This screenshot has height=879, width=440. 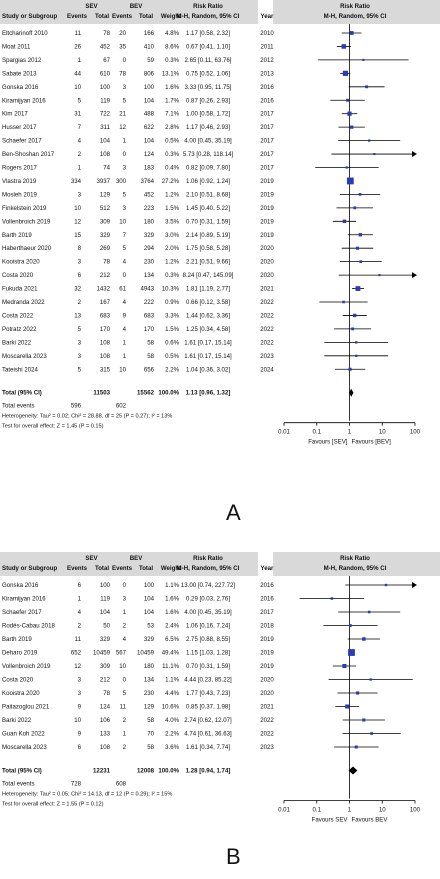 What do you see at coordinates (171, 707) in the screenshot?
I see `p2-study-10-weight: 10.6%` at bounding box center [171, 707].